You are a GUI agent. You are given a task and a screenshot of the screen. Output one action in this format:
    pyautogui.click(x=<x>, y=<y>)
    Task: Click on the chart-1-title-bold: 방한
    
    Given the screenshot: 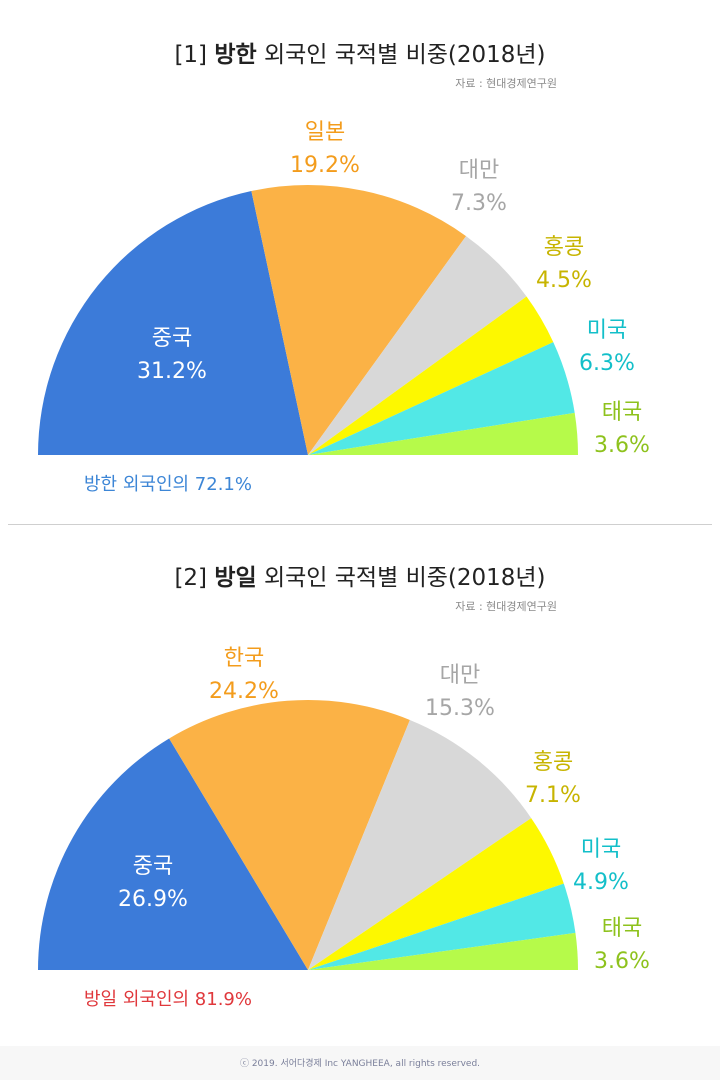 What is the action you would take?
    pyautogui.click(x=235, y=55)
    